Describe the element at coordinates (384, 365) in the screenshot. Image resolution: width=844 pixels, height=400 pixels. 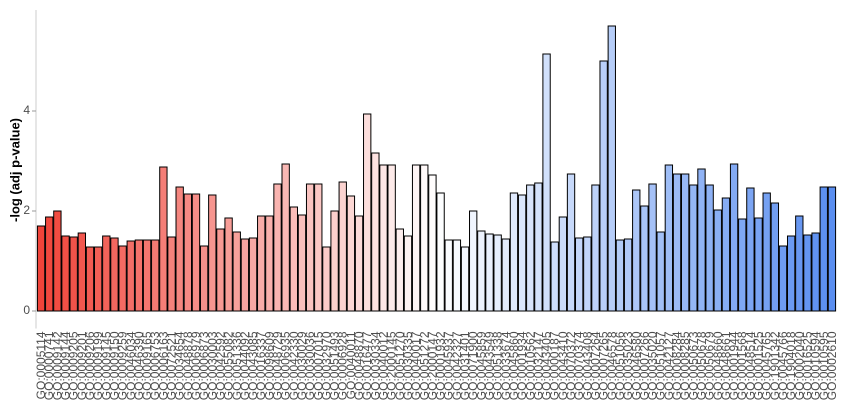
I see `x-tick-label: GO:0040012` at that location.